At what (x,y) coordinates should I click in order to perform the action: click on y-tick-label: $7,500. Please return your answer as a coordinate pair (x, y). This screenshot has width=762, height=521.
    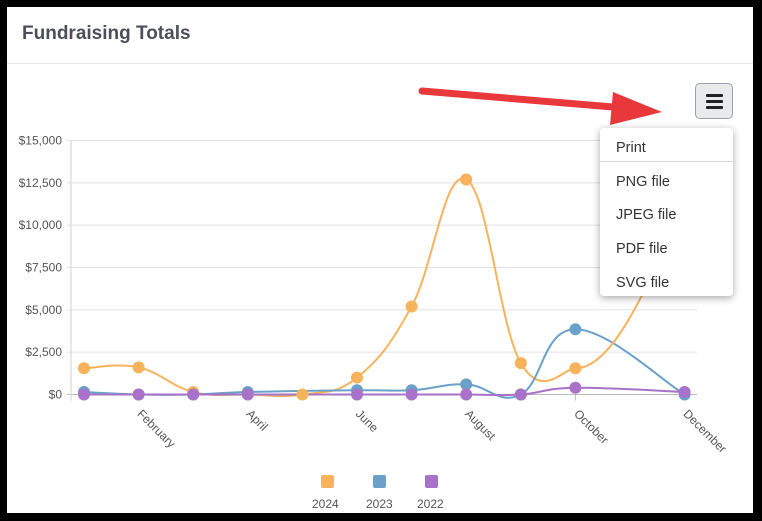
    Looking at the image, I should click on (43, 268).